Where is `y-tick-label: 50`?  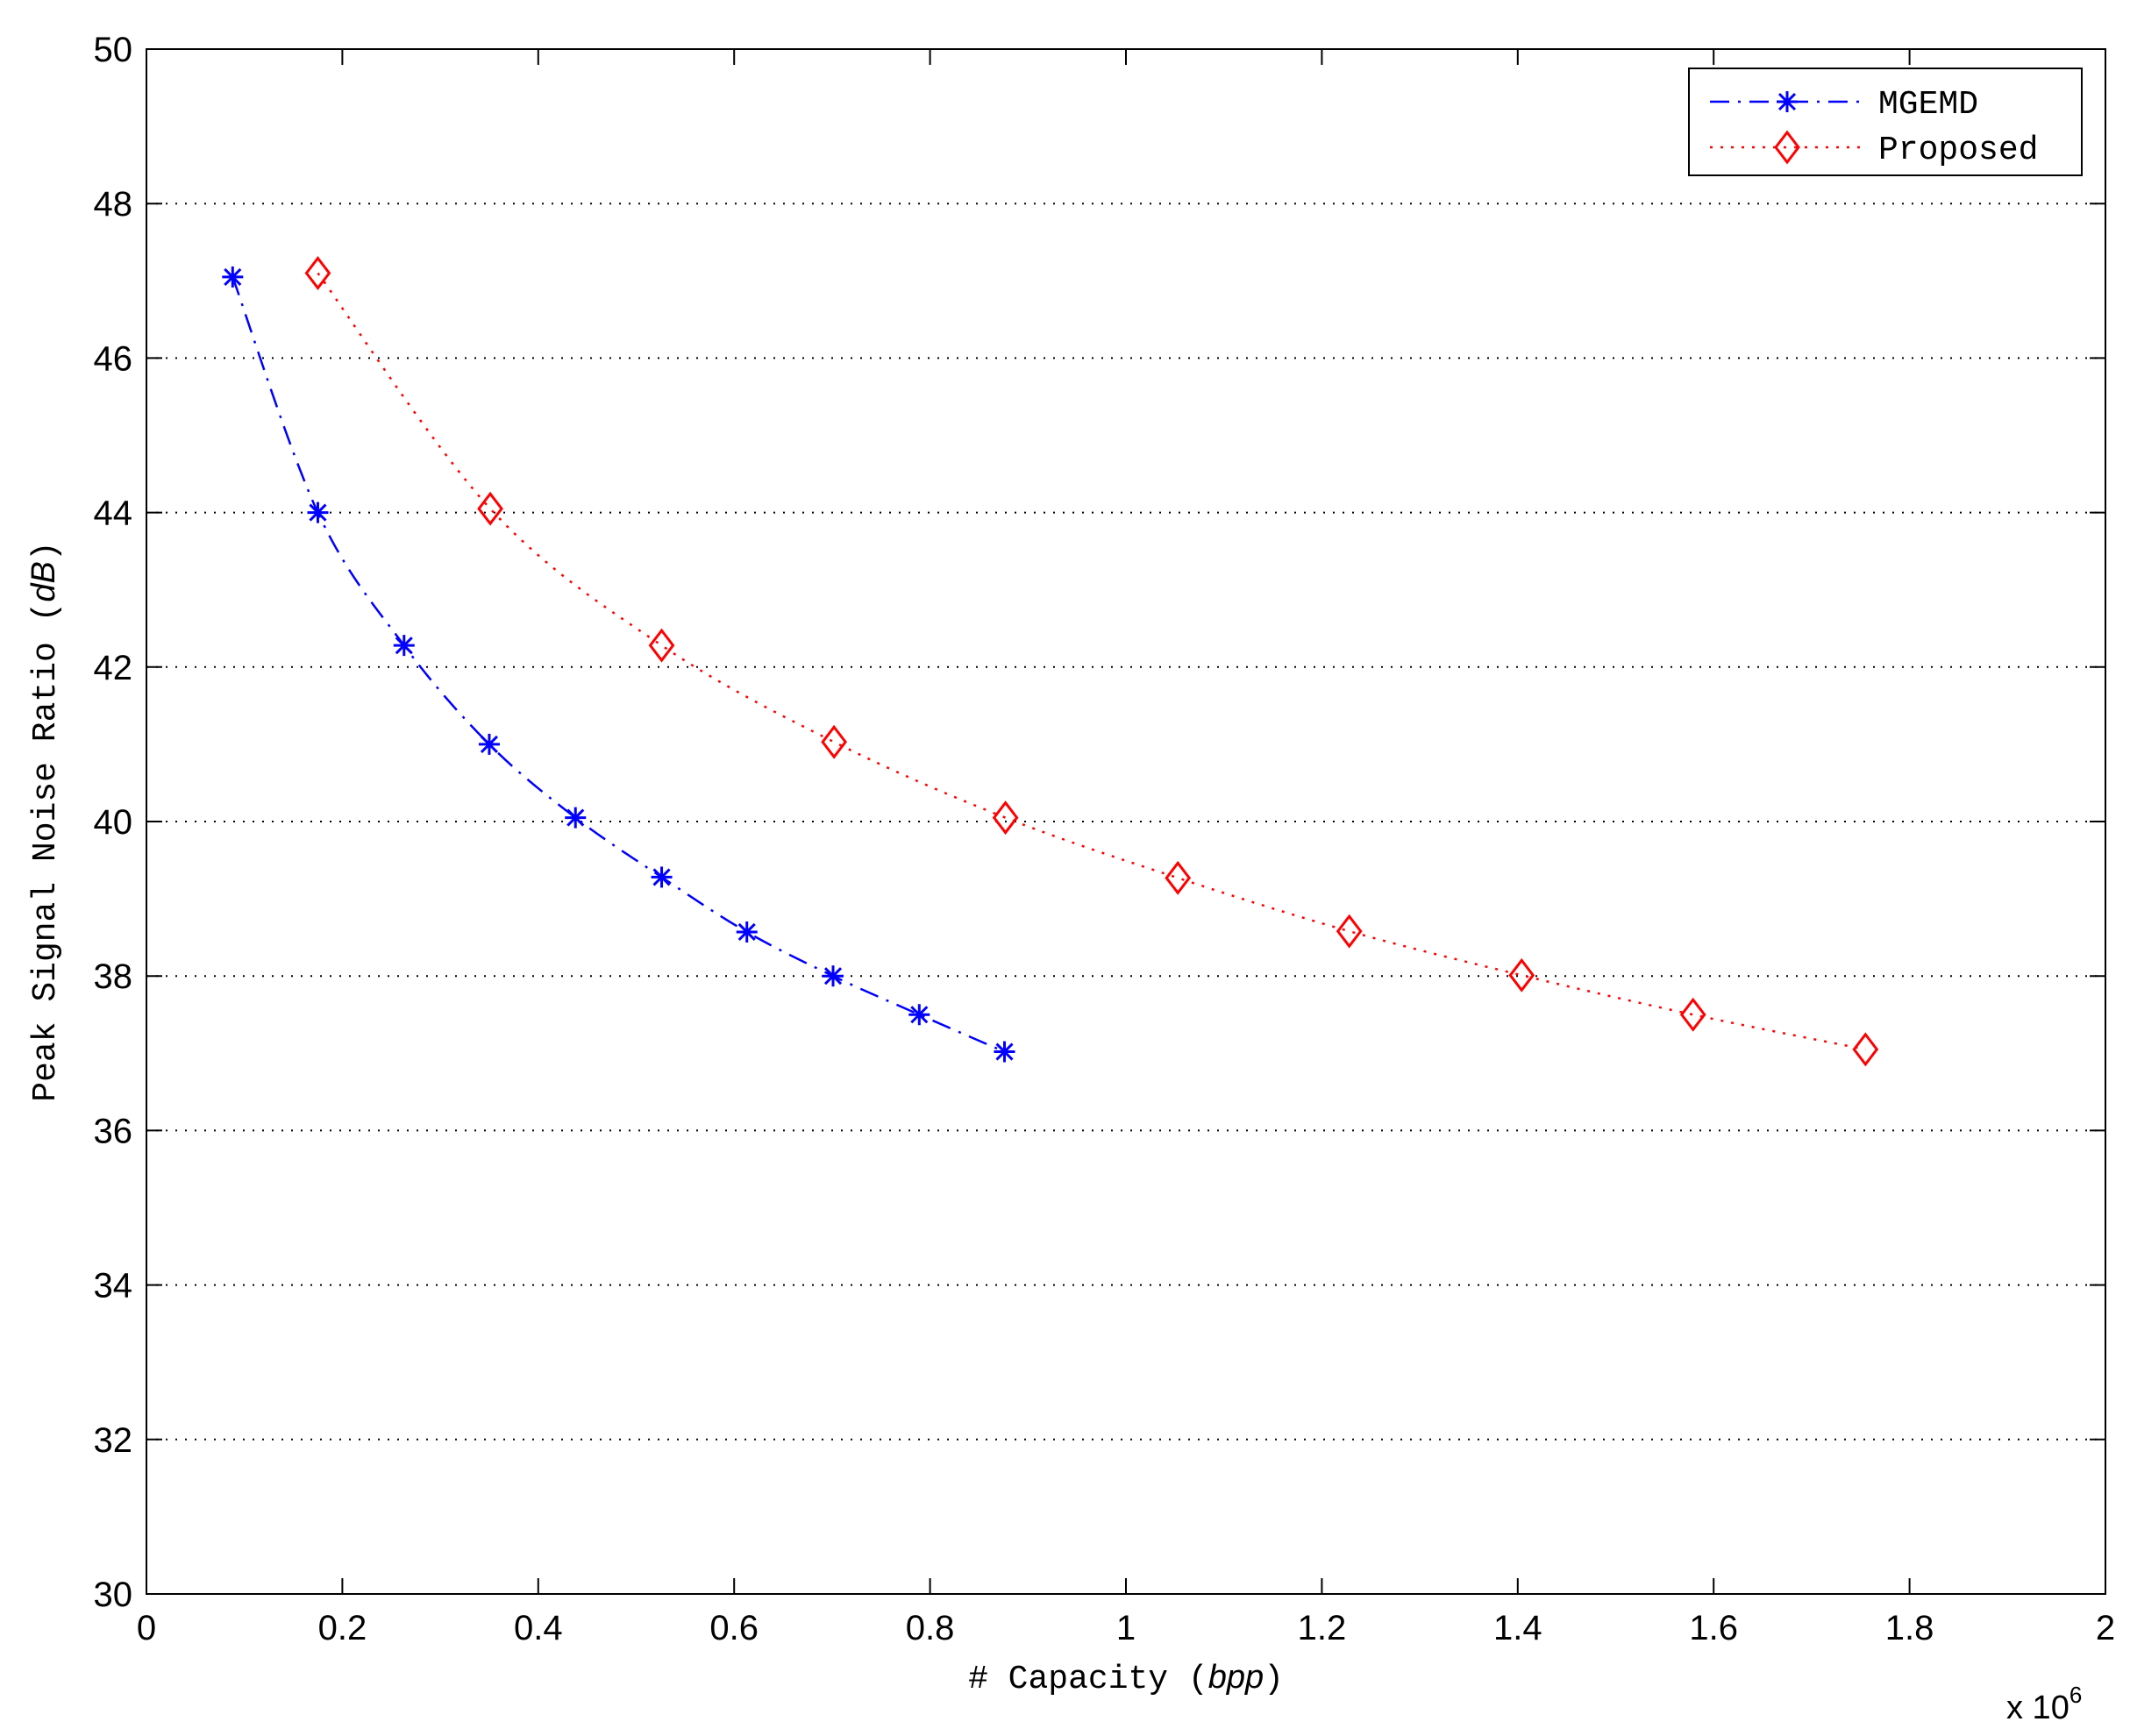
y-tick-label: 50 is located at coordinates (113, 50).